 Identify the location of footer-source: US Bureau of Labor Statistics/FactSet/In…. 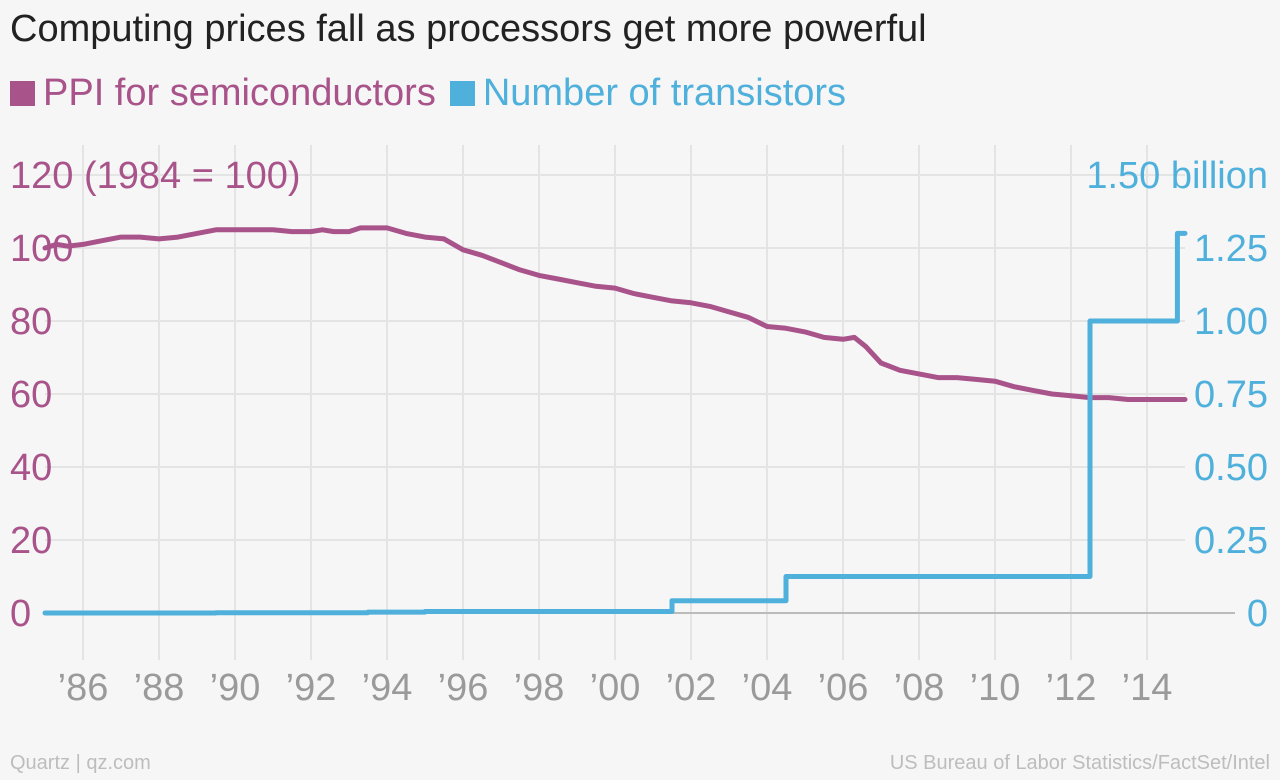
(1079, 763).